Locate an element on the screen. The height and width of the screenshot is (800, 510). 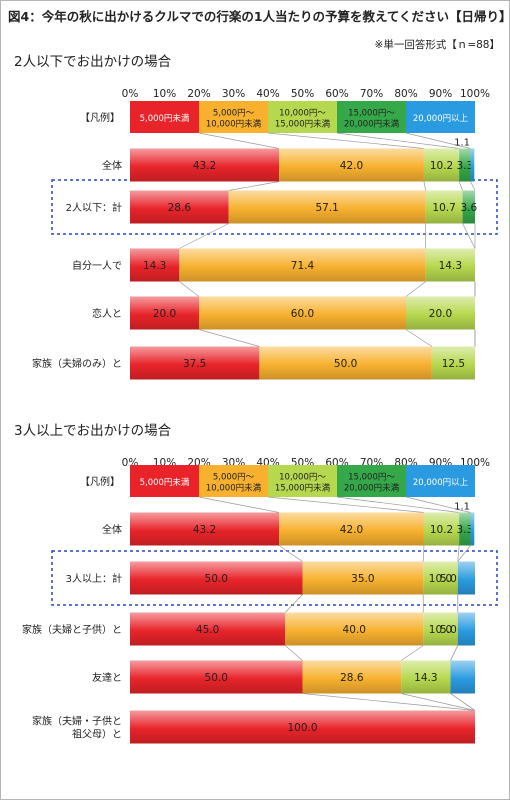
data-label: 60.0 is located at coordinates (302, 314).